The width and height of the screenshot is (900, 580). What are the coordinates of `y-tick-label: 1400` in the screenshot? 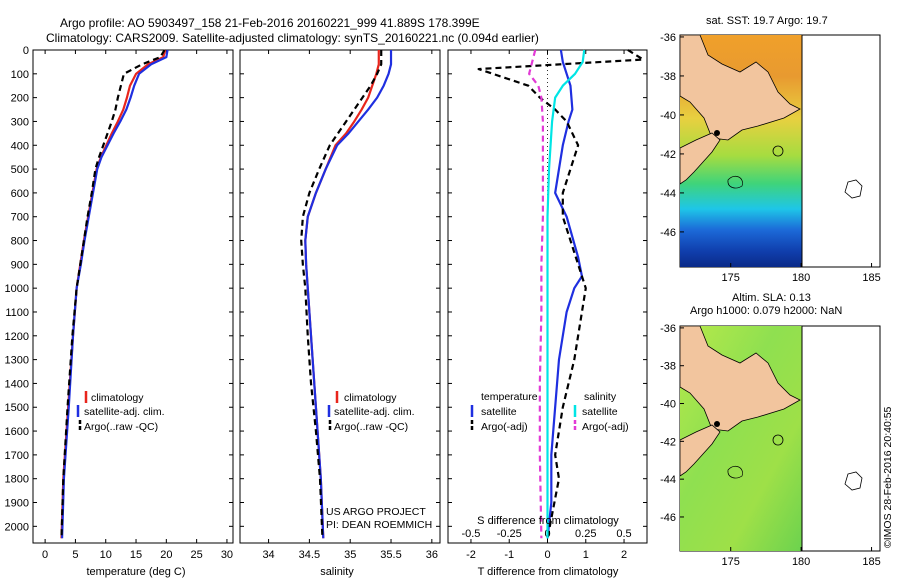 It's located at (17, 384).